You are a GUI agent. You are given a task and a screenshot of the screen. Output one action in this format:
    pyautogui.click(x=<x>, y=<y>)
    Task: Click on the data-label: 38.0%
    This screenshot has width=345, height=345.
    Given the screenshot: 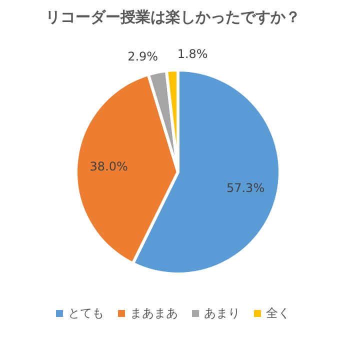 What is the action you would take?
    pyautogui.click(x=109, y=166)
    